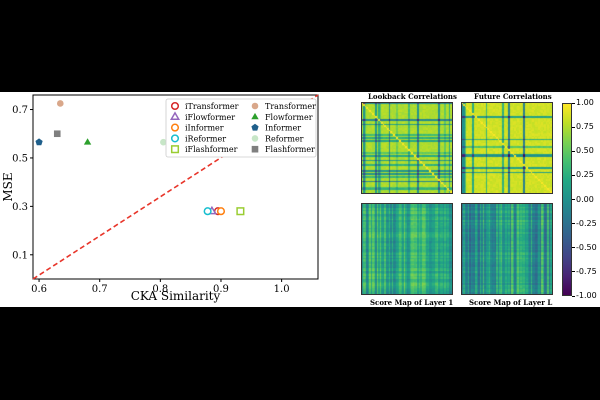 Image resolution: width=600 pixels, height=400 pixels. What do you see at coordinates (290, 106) in the screenshot?
I see `legend-label: Transformer` at bounding box center [290, 106].